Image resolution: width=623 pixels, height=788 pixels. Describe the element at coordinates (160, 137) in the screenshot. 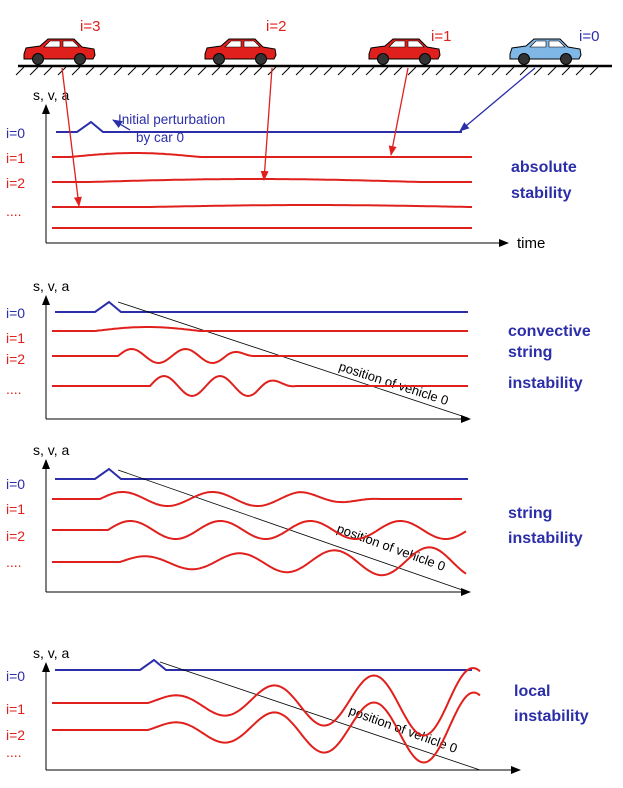

I see `annotation-line-2: by car 0` at that location.